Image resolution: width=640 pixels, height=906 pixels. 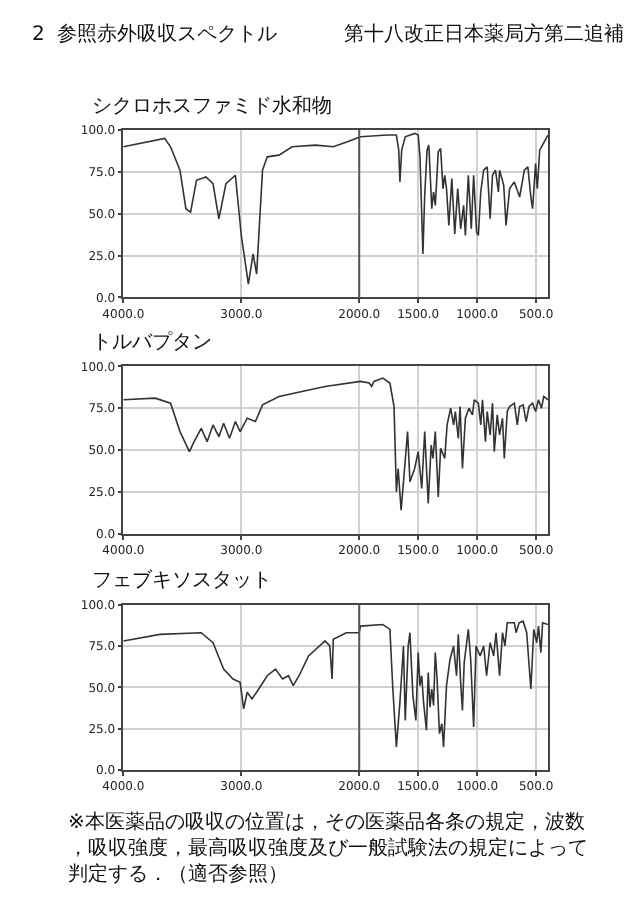 What do you see at coordinates (152, 342) in the screenshot?
I see `chart-title: トルバプタン` at bounding box center [152, 342].